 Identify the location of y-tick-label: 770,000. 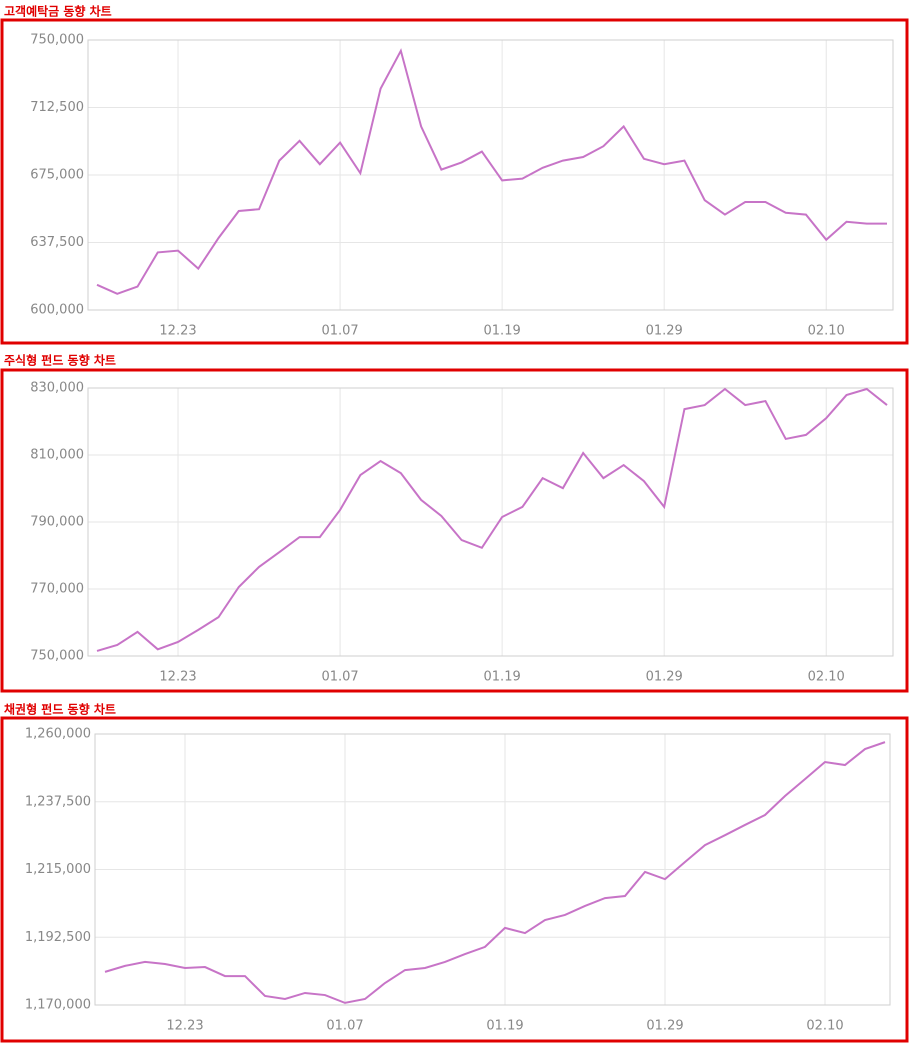
(57, 589).